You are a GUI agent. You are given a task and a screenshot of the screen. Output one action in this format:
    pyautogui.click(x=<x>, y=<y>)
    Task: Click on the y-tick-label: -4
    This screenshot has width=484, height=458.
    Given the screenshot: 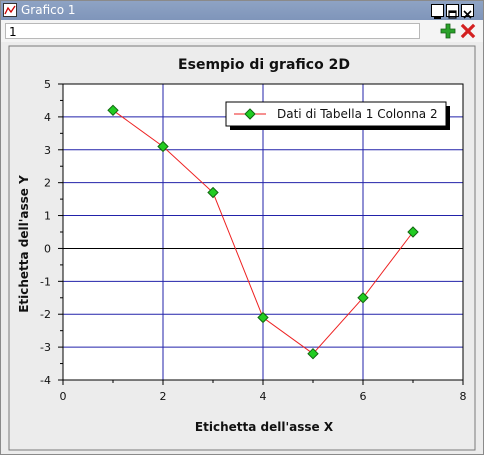 What is the action you would take?
    pyautogui.click(x=45, y=380)
    